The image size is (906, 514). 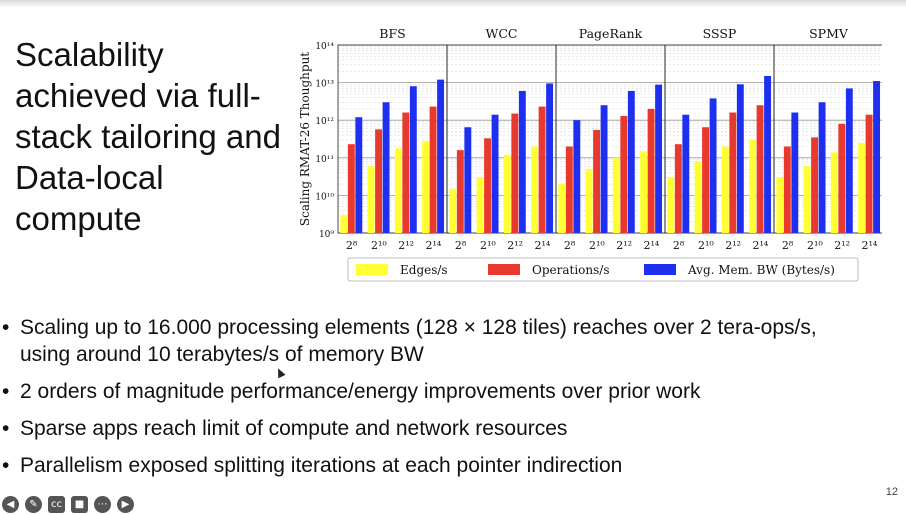 I want to click on more-icon: ⋯, so click(x=102, y=504).